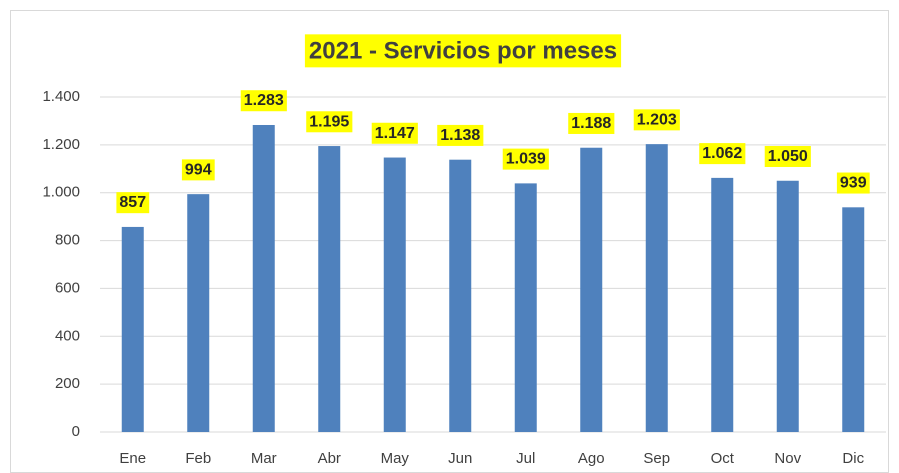  I want to click on value-label: 1.050, so click(788, 156).